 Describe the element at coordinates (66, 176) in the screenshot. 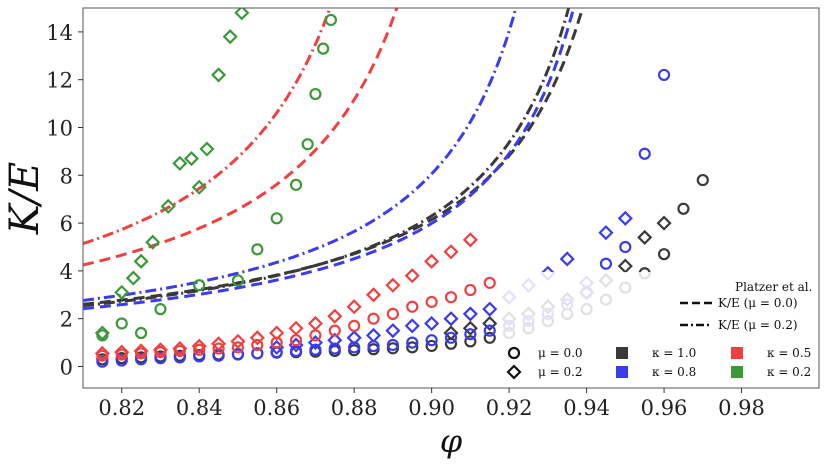

I see `y-tick-label: 8` at that location.